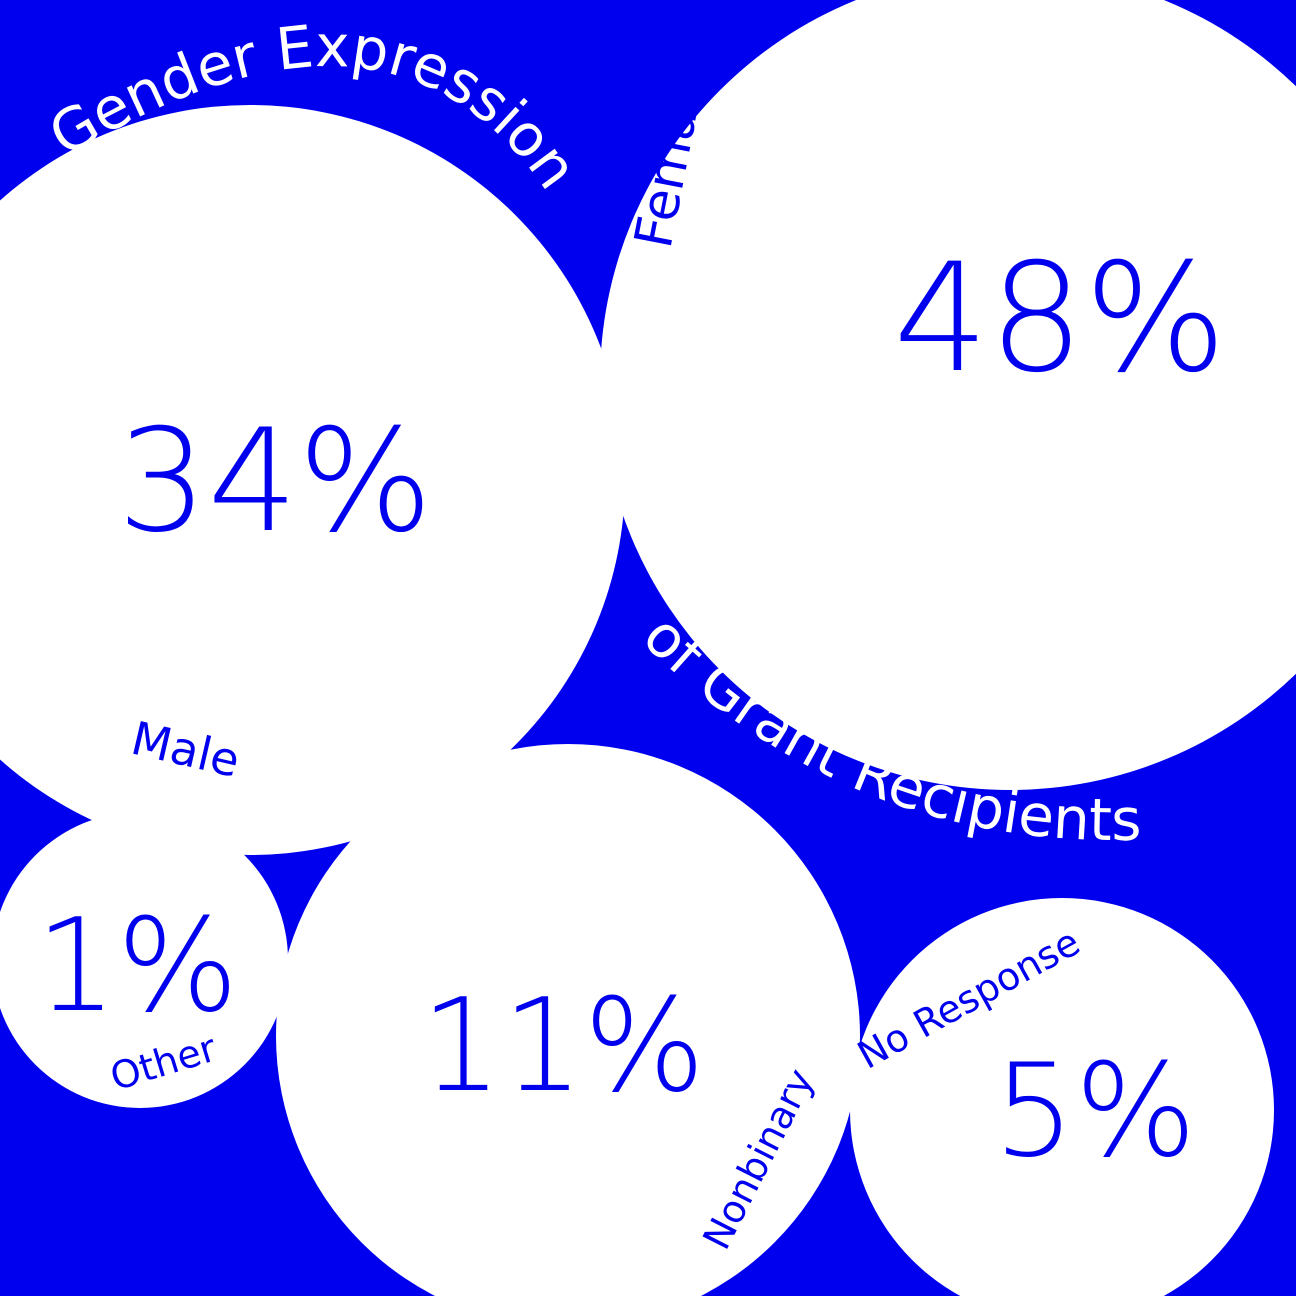 The image size is (1296, 1296). What do you see at coordinates (275, 481) in the screenshot?
I see `value-label-male: 34%` at bounding box center [275, 481].